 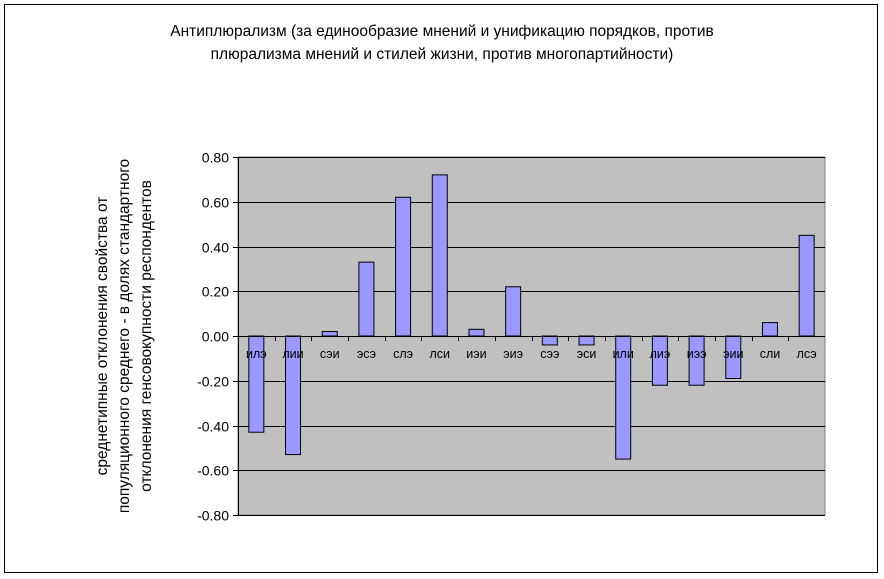 What do you see at coordinates (215, 203) in the screenshot?
I see `y-tick-label: 0.60` at bounding box center [215, 203].